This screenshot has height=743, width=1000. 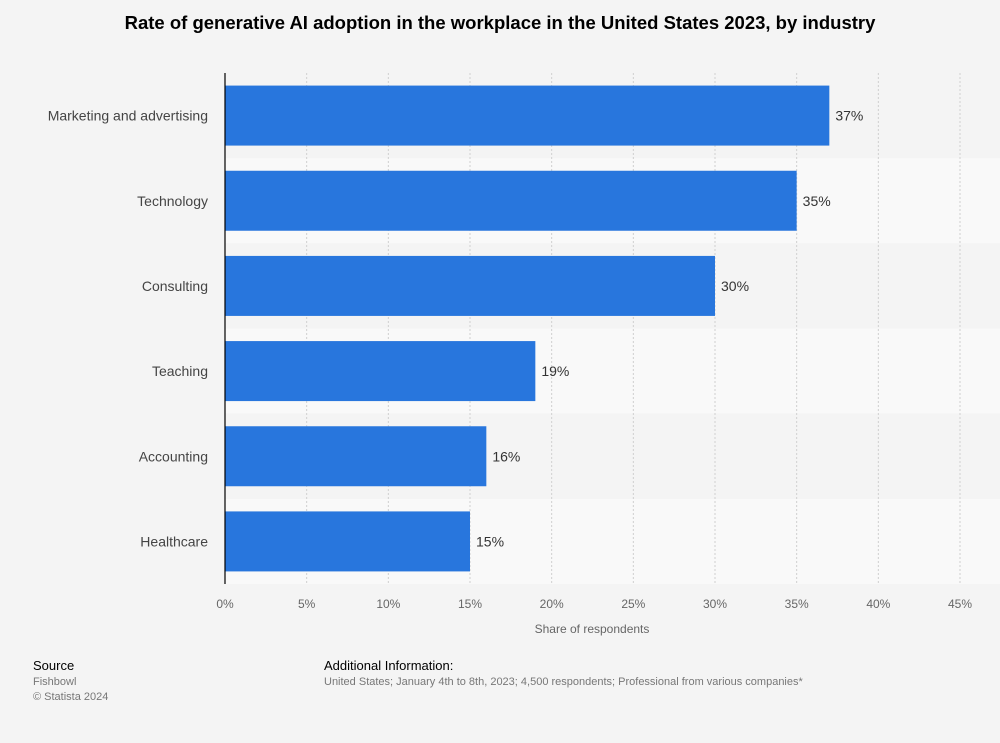 What do you see at coordinates (506, 456) in the screenshot?
I see `data-label: 16%` at bounding box center [506, 456].